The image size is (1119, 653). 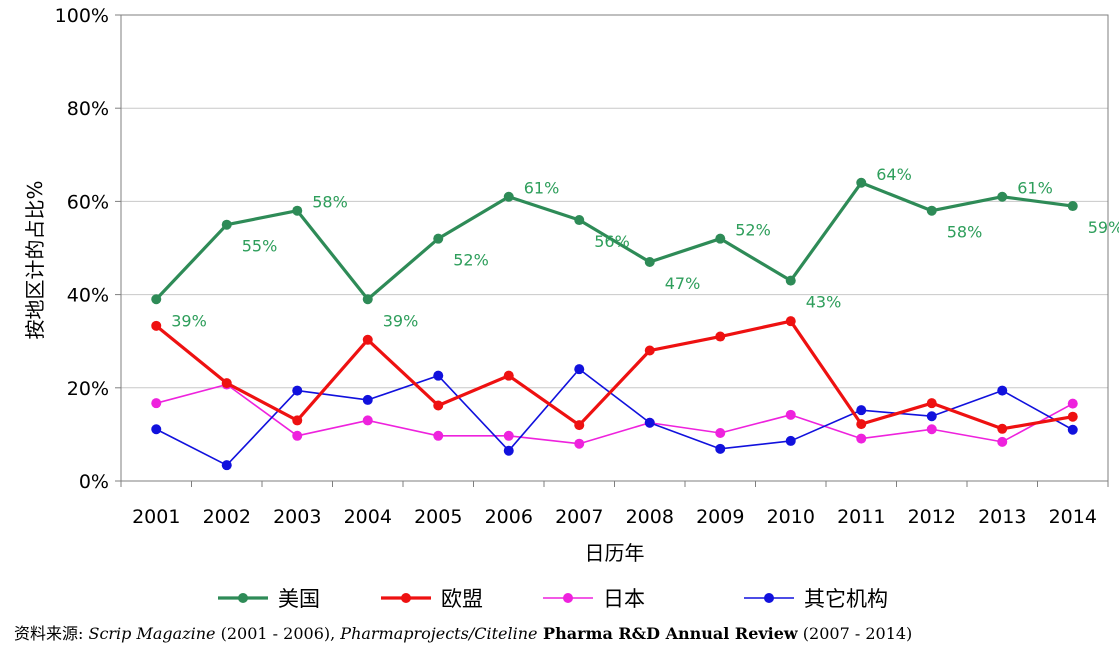 I want to click on y-tick-label: 80%, so click(x=88, y=109).